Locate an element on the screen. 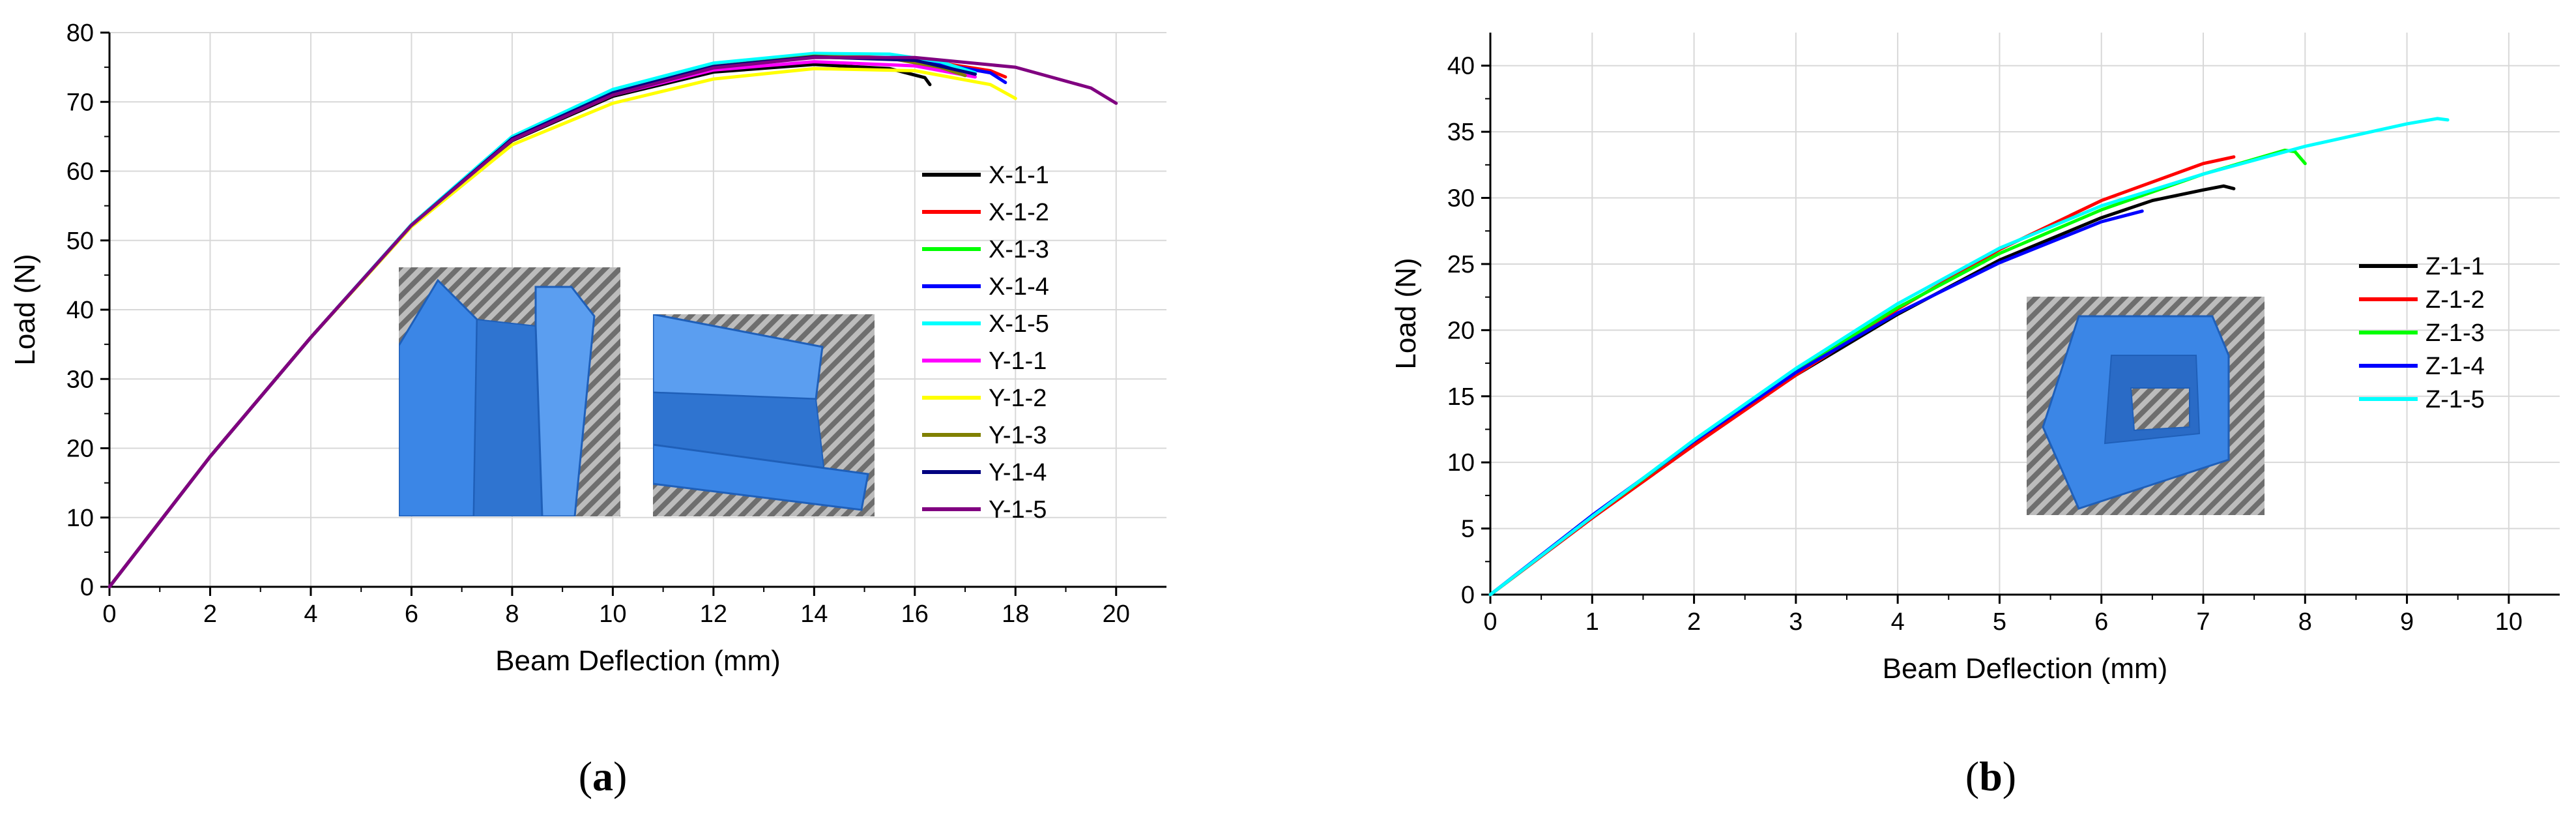  inset-image-box is located at coordinates (2146, 406).